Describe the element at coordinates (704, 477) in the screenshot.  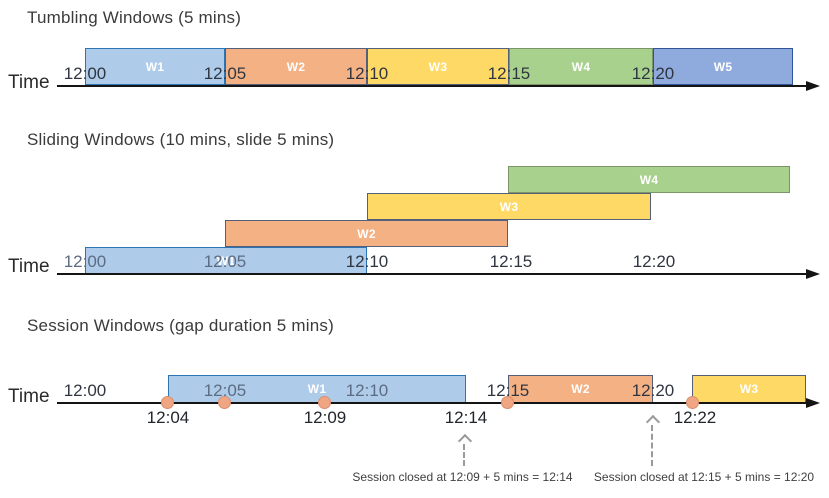
I see `session-close-note: Session closed at 12:15 + 5 mins = 12:20` at that location.